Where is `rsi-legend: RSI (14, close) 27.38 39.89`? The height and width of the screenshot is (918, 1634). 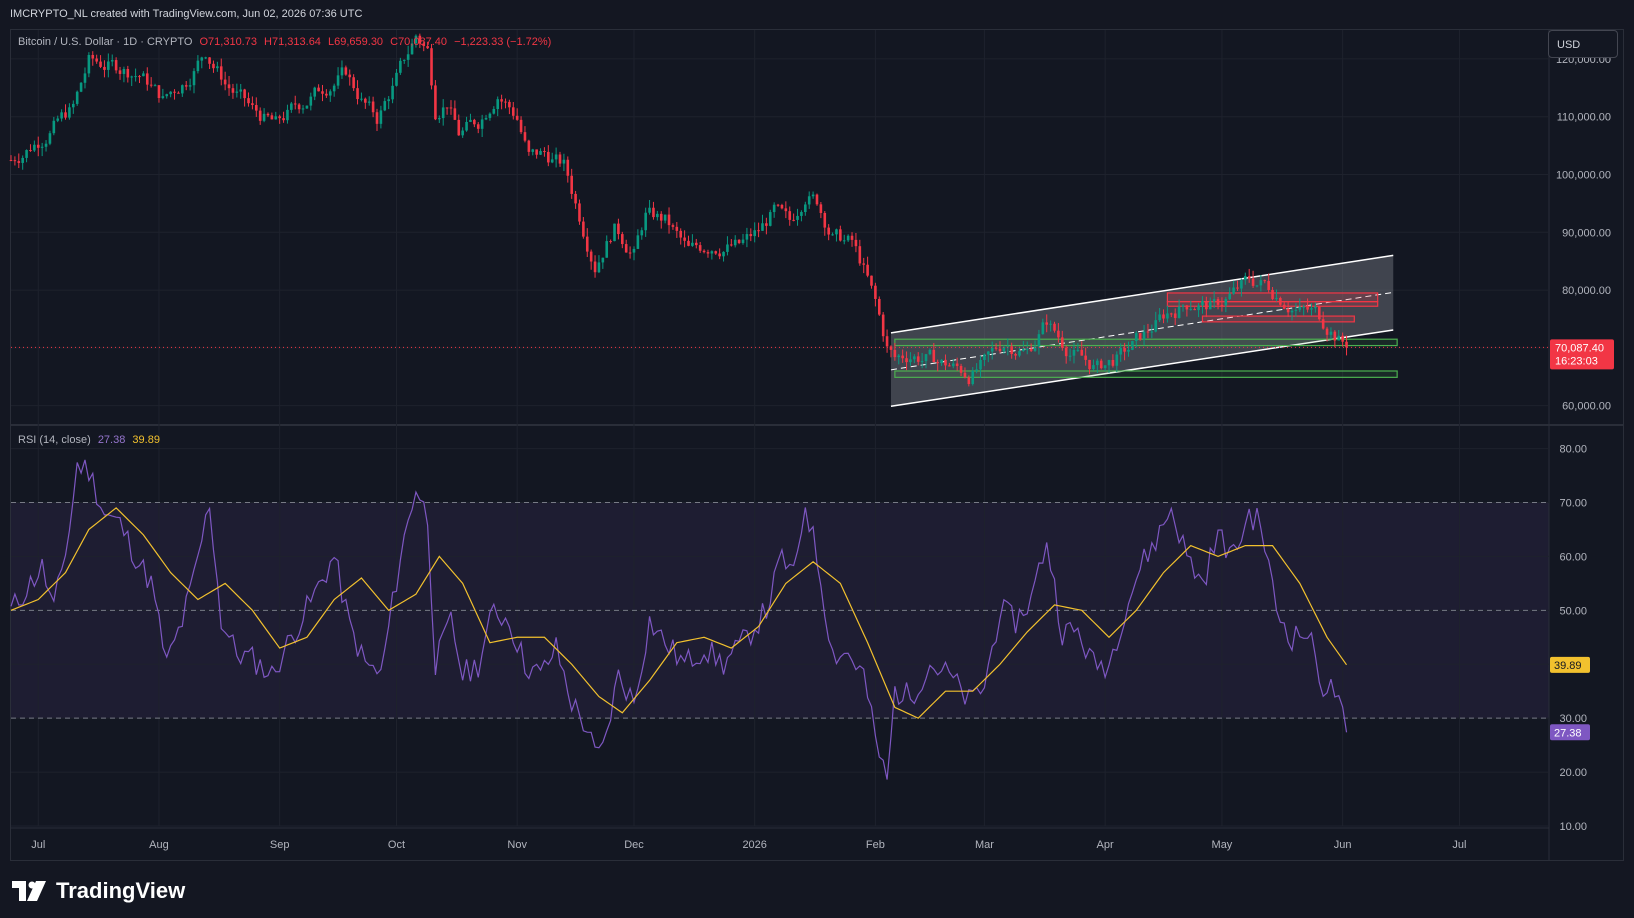
rsi-legend: RSI (14, close) 27.38 39.89 is located at coordinates (89, 440).